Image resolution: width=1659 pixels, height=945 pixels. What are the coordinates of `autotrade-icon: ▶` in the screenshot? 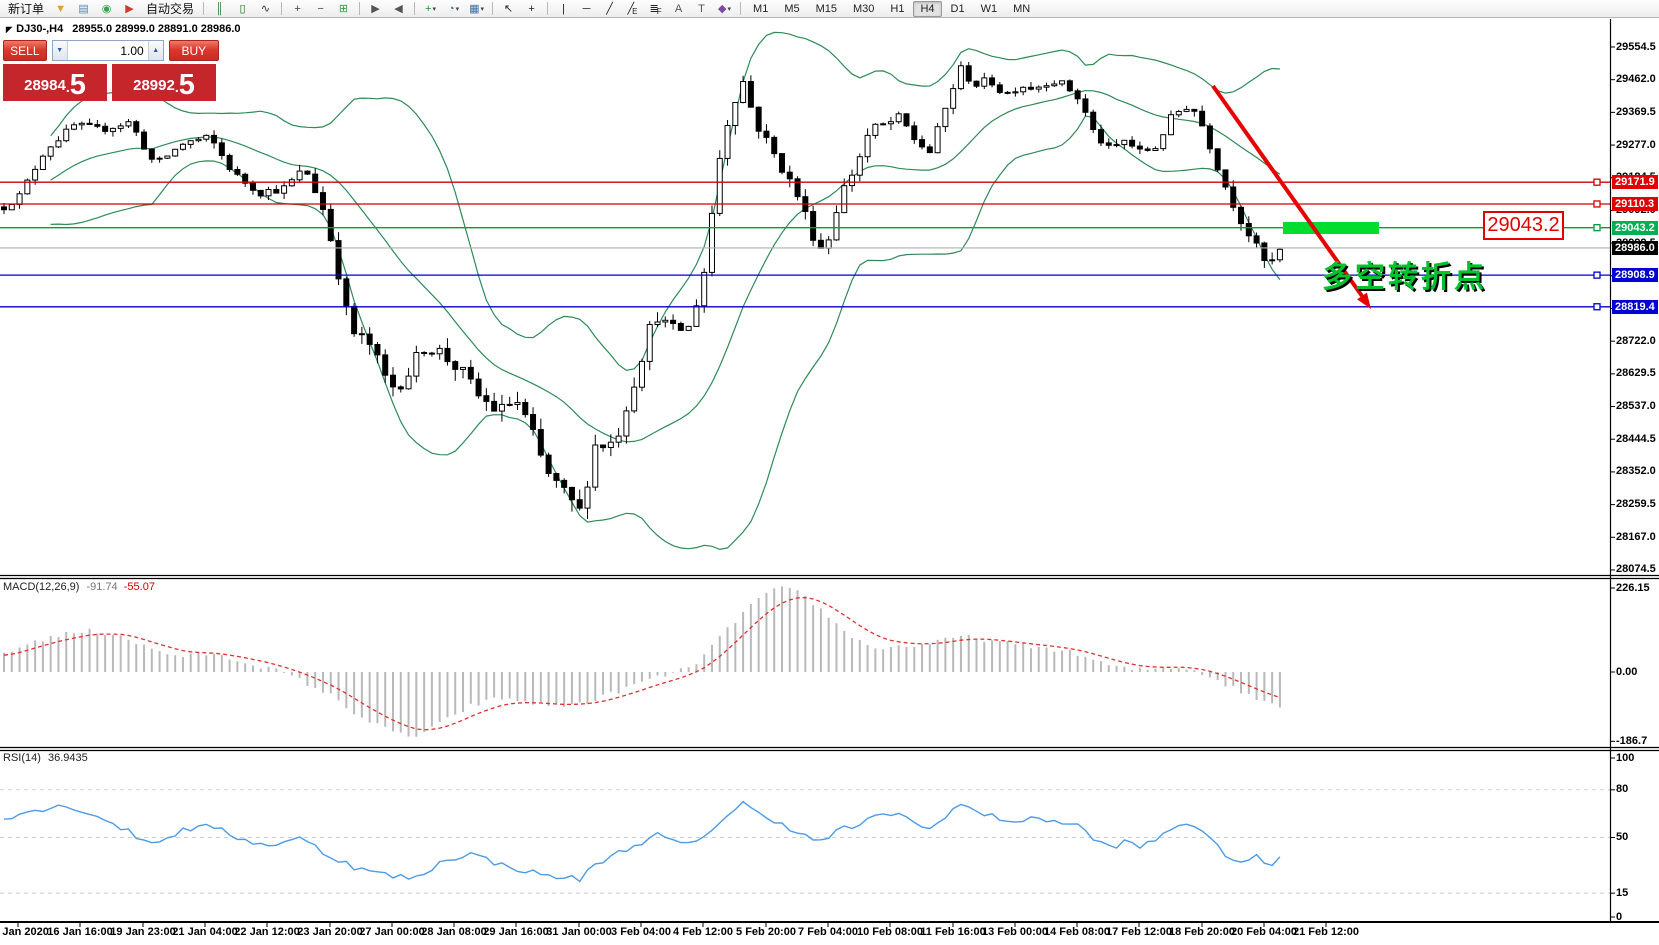 It's located at (129, 8).